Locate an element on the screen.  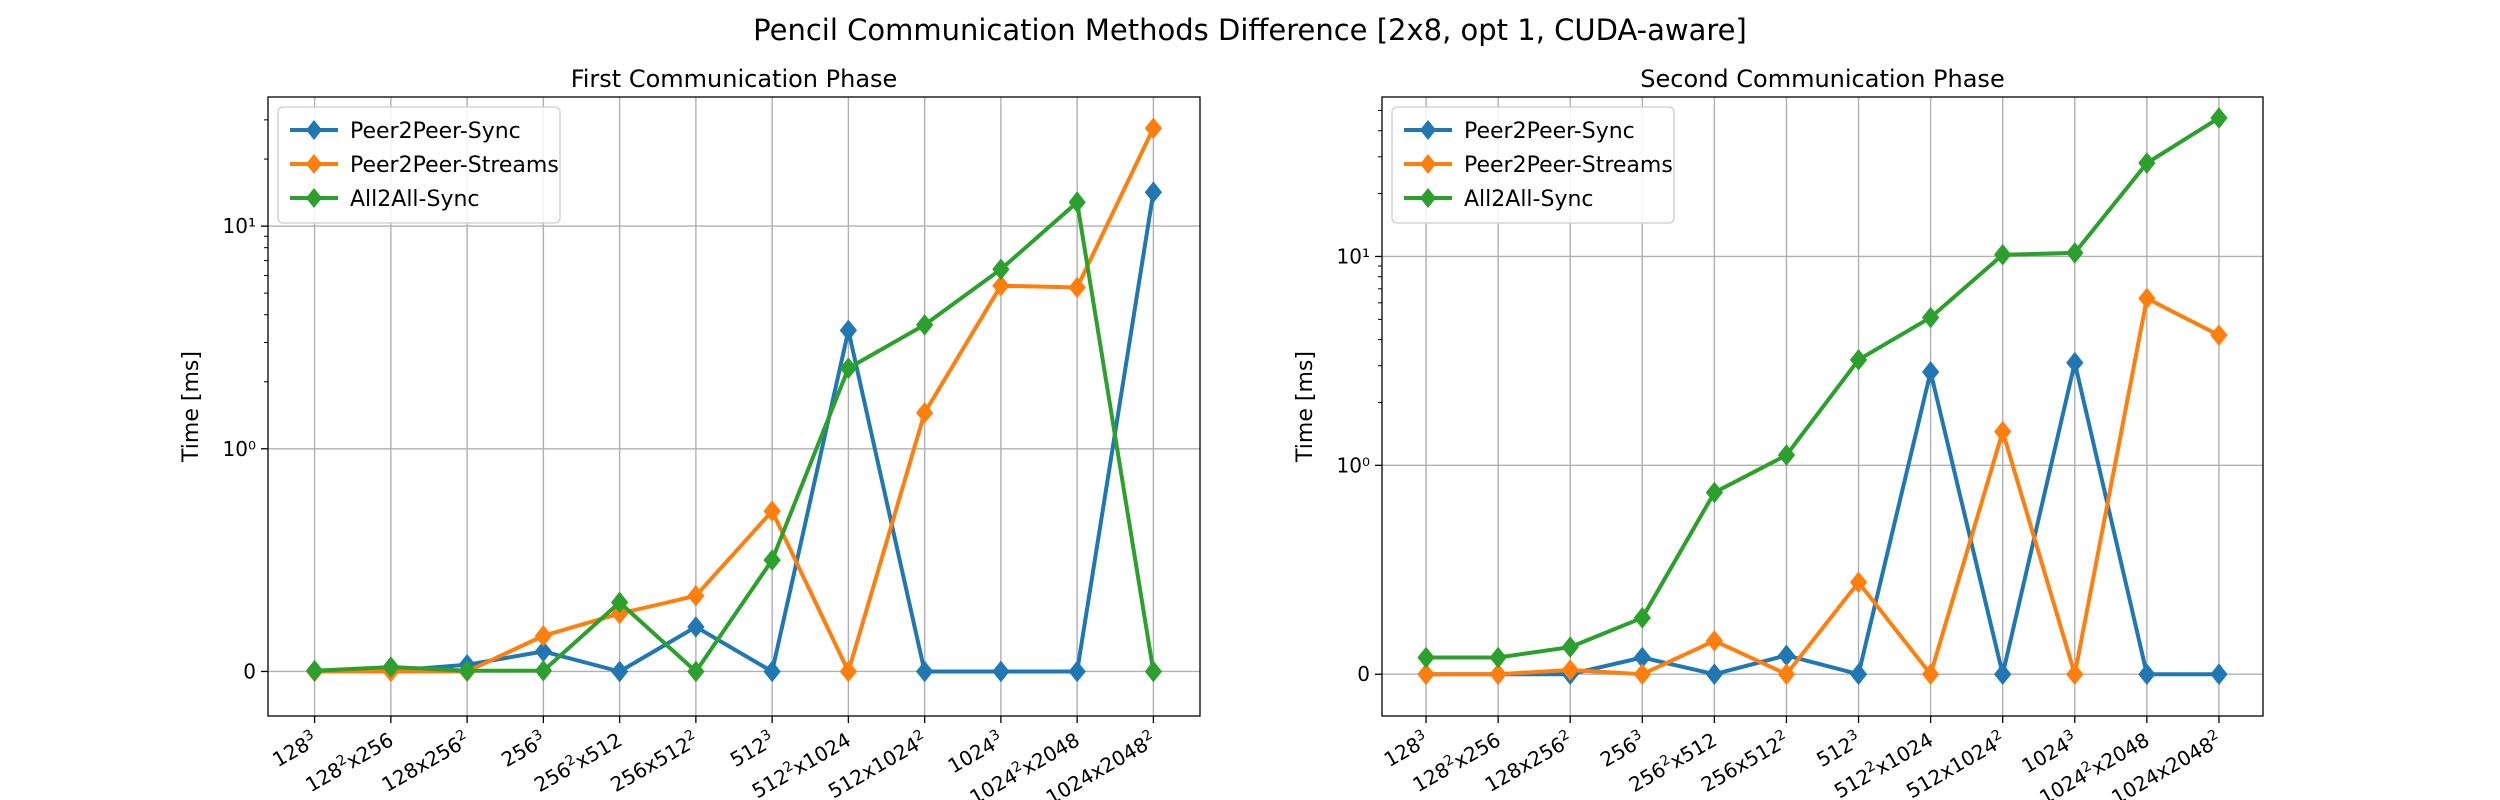
y-tick-label: 10¹ is located at coordinates (239, 226).